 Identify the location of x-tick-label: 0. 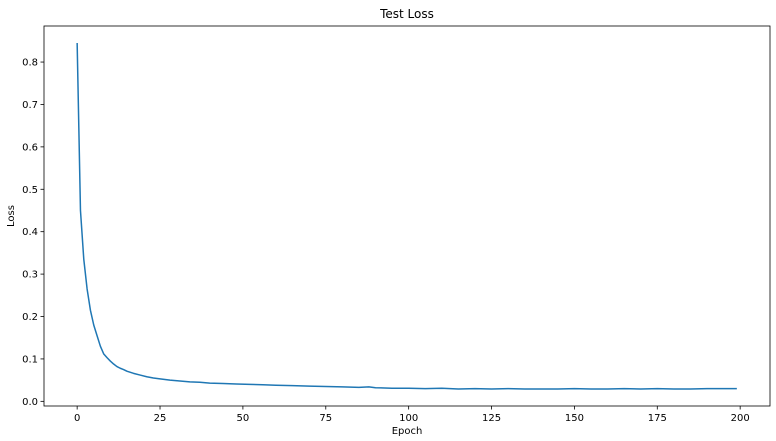
(77, 418).